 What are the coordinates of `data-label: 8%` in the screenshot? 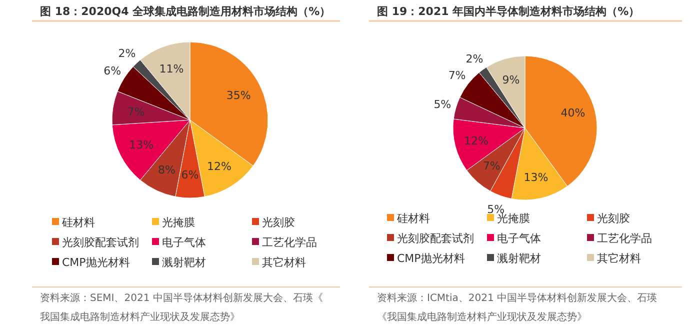 It's located at (167, 169).